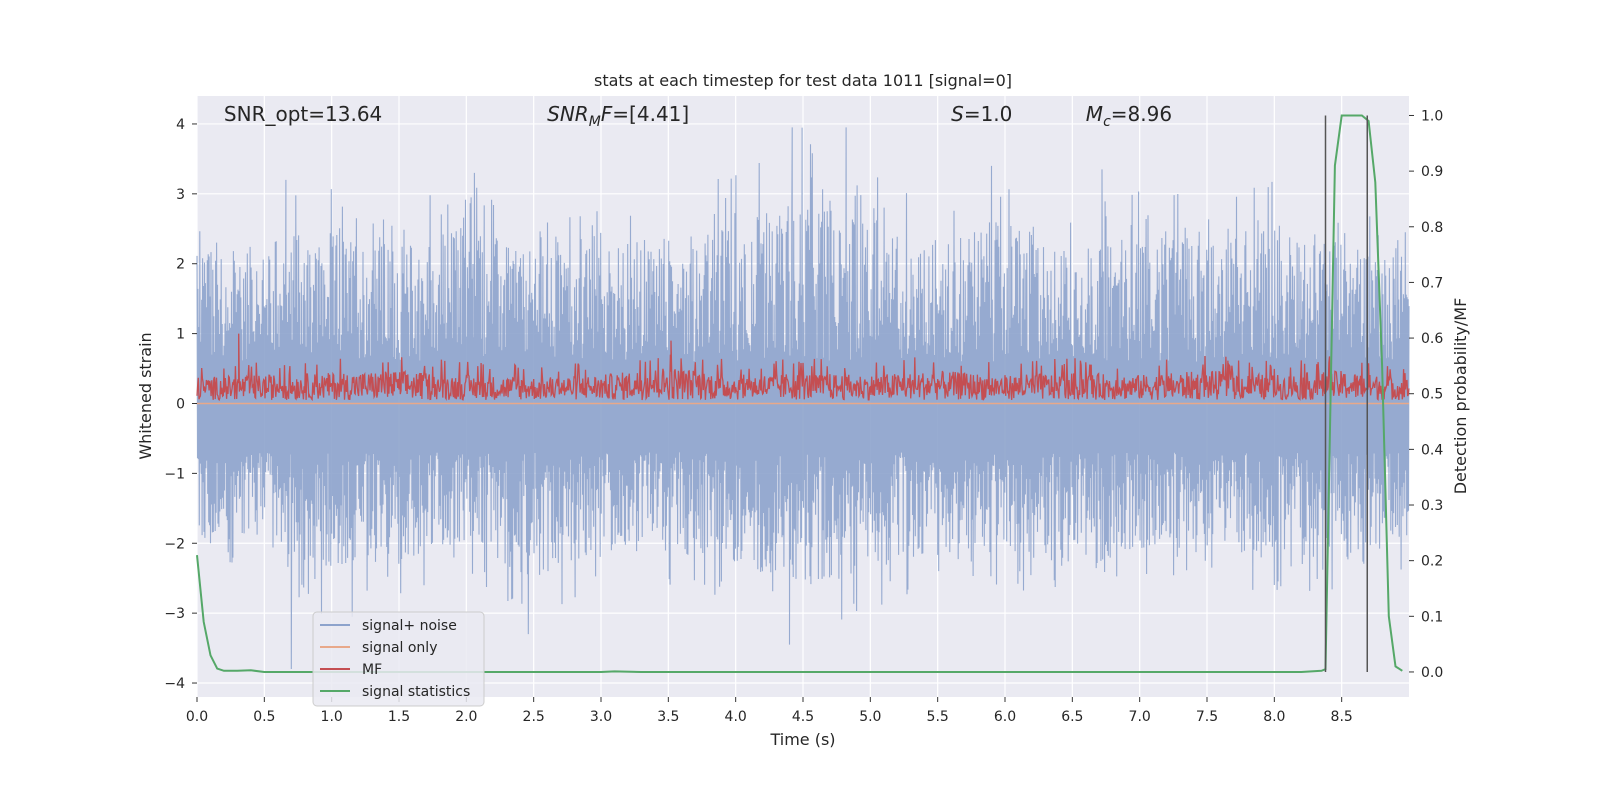 This screenshot has height=805, width=1600. What do you see at coordinates (174, 544) in the screenshot?
I see `y-tick-label: −2` at bounding box center [174, 544].